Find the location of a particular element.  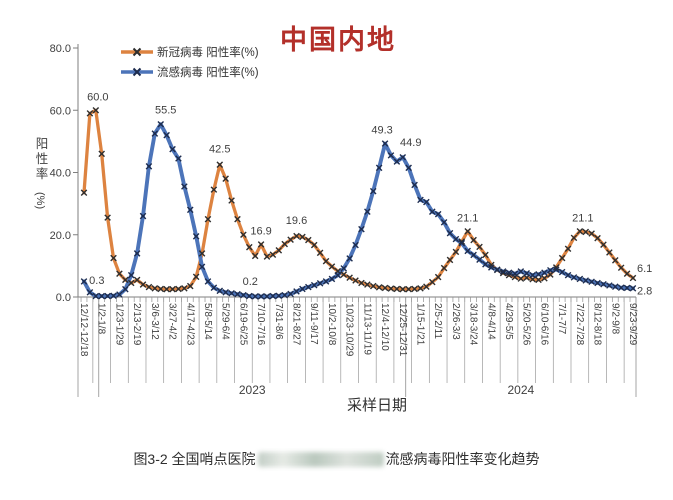

x-tick-label: 3/18-3/24 is located at coordinates (473, 324).